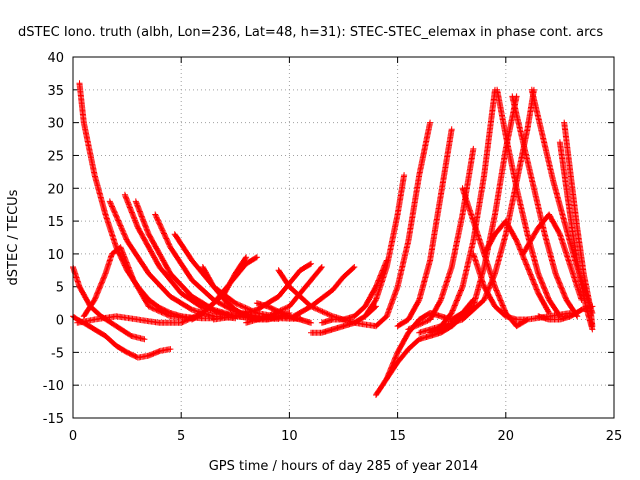 This screenshot has width=640, height=480. Describe the element at coordinates (55, 222) in the screenshot. I see `y-tick-label: 15` at that location.